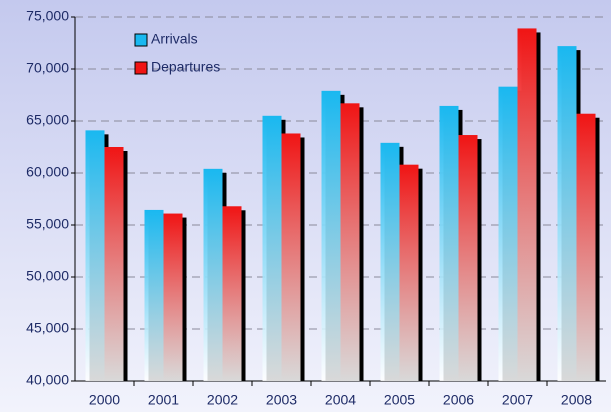 This screenshot has width=611, height=412. What do you see at coordinates (340, 400) in the screenshot?
I see `x-tick-label: 2004` at bounding box center [340, 400].